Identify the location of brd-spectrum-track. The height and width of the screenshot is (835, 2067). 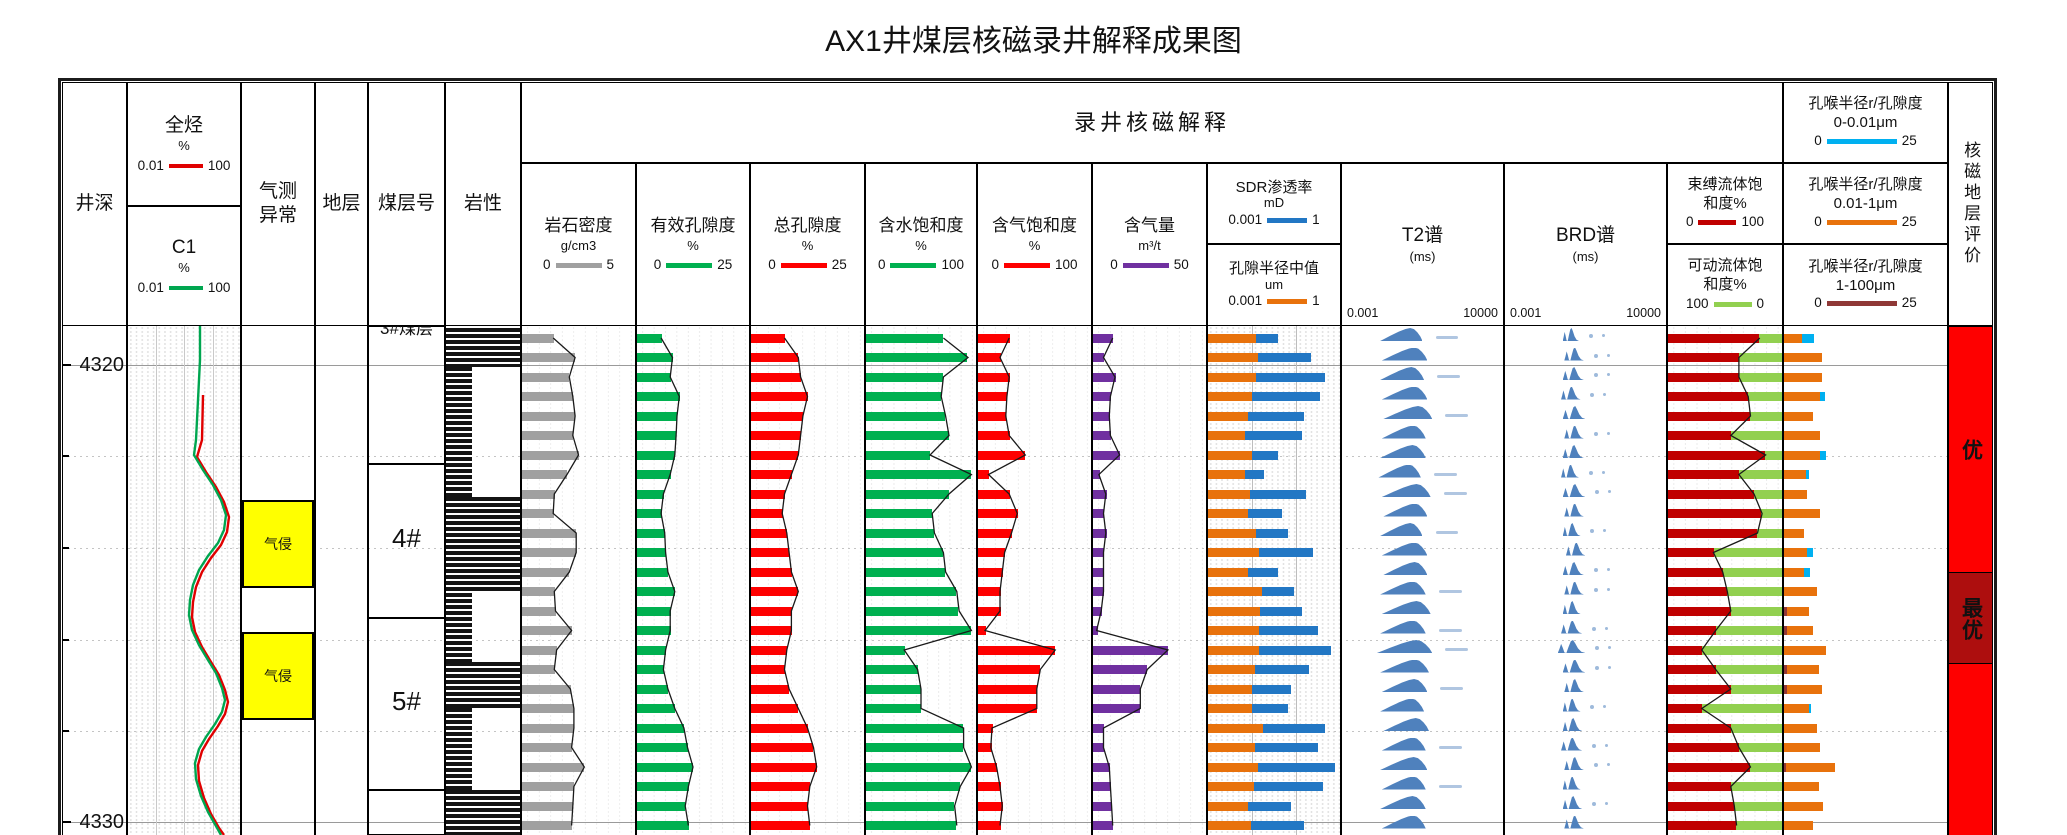
(1585, 580).